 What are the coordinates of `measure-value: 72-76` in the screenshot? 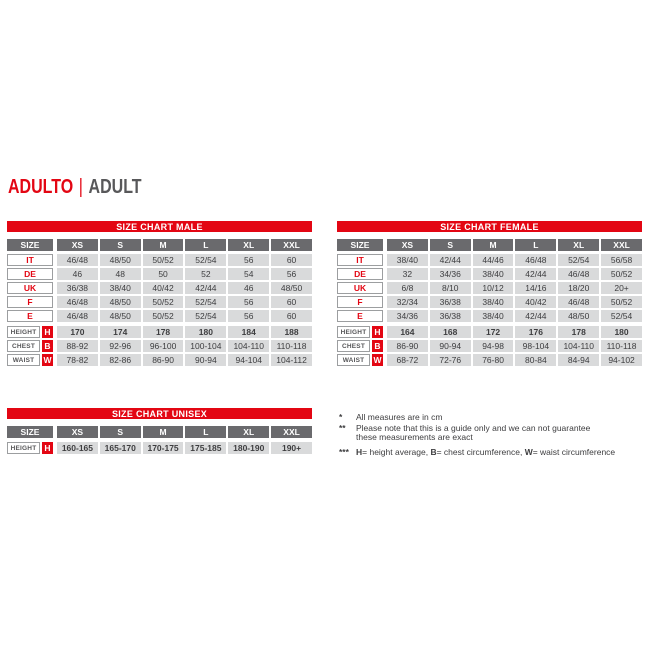 It's located at (450, 360).